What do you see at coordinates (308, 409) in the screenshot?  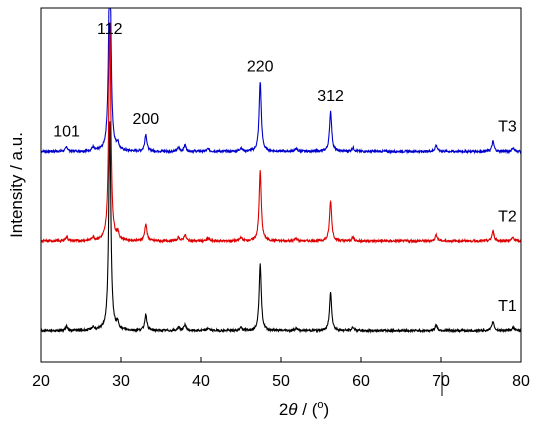 I see `x-axis-title-sep: / (` at bounding box center [308, 409].